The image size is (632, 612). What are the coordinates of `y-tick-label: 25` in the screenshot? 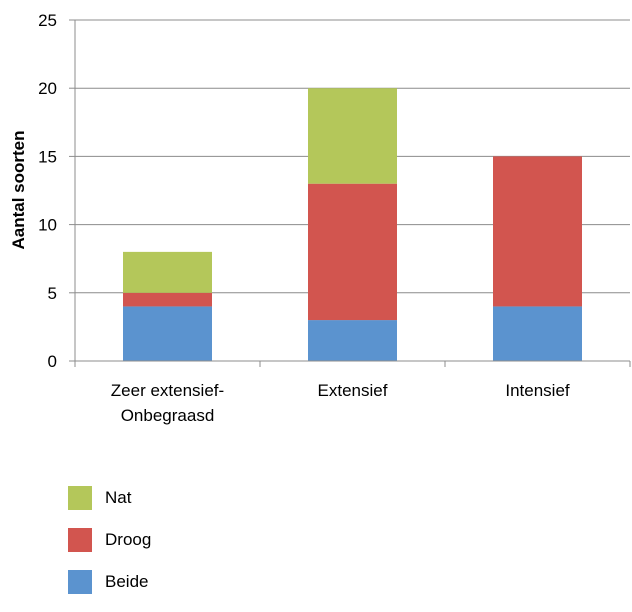 It's located at (47, 20).